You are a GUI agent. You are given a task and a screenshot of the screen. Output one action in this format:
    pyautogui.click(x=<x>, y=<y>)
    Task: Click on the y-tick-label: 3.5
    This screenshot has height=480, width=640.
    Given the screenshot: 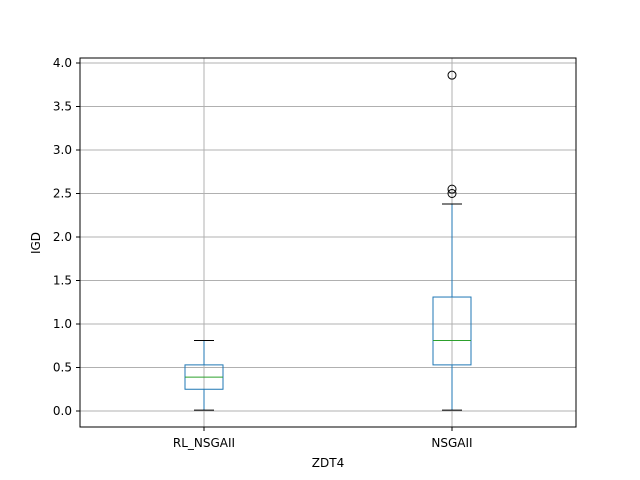 What is the action you would take?
    pyautogui.click(x=62, y=107)
    